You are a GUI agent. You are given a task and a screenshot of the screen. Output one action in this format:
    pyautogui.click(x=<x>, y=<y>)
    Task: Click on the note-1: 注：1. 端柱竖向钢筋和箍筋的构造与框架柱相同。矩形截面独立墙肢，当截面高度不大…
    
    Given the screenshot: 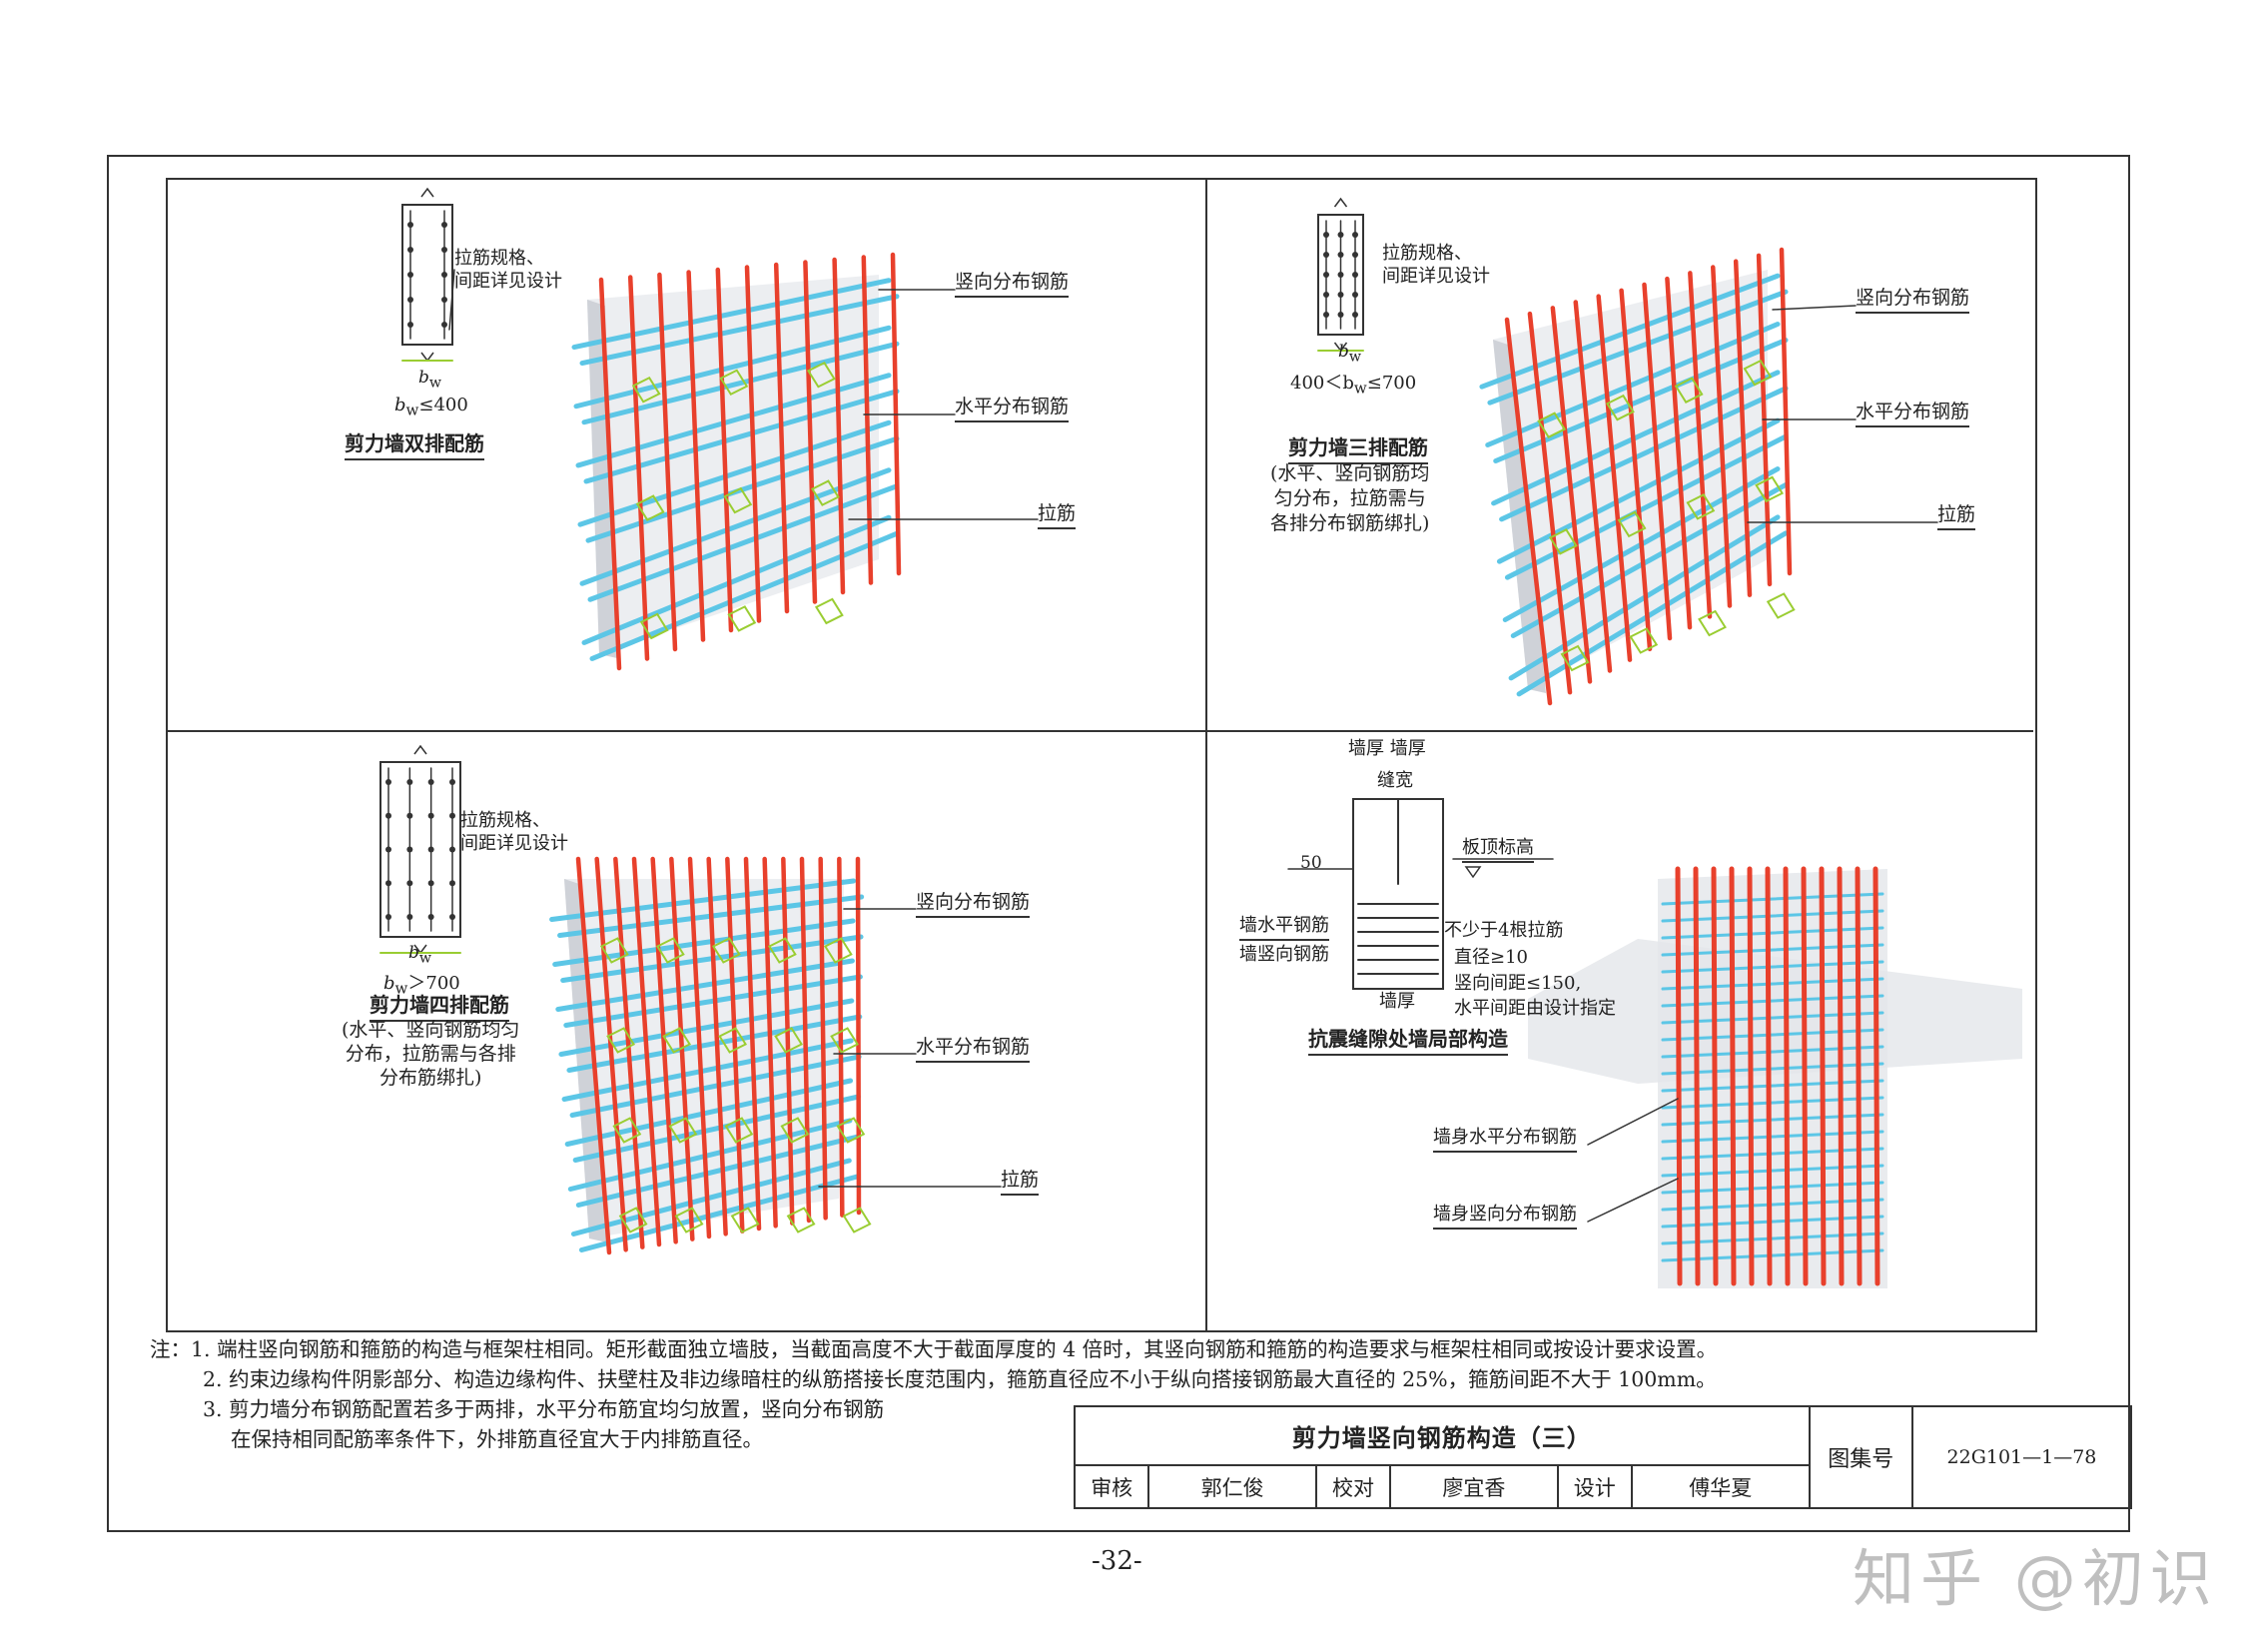 What is the action you would take?
    pyautogui.click(x=934, y=1349)
    